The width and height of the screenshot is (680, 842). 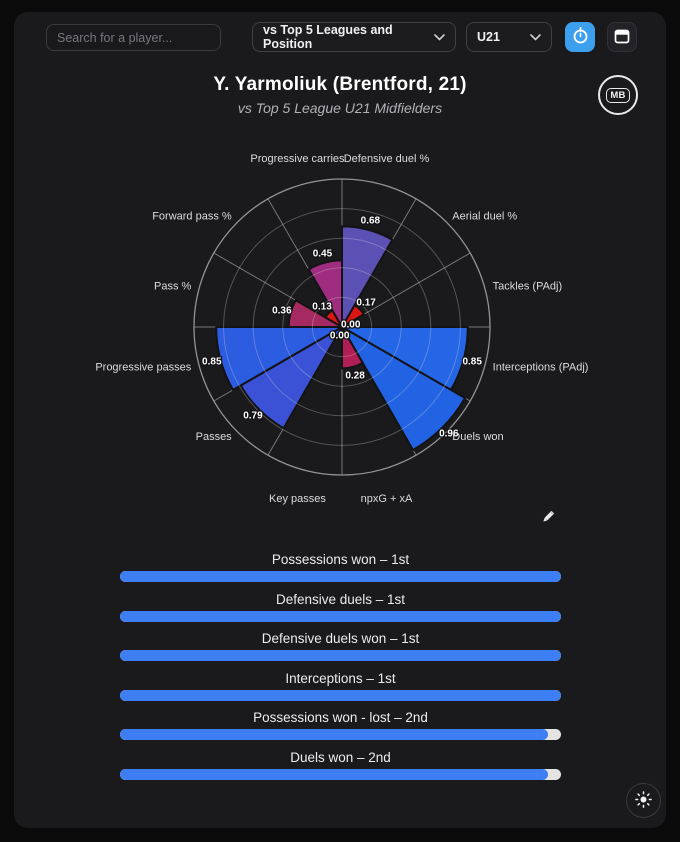 I want to click on ranking-item: Possessions won – 1st, so click(x=340, y=566).